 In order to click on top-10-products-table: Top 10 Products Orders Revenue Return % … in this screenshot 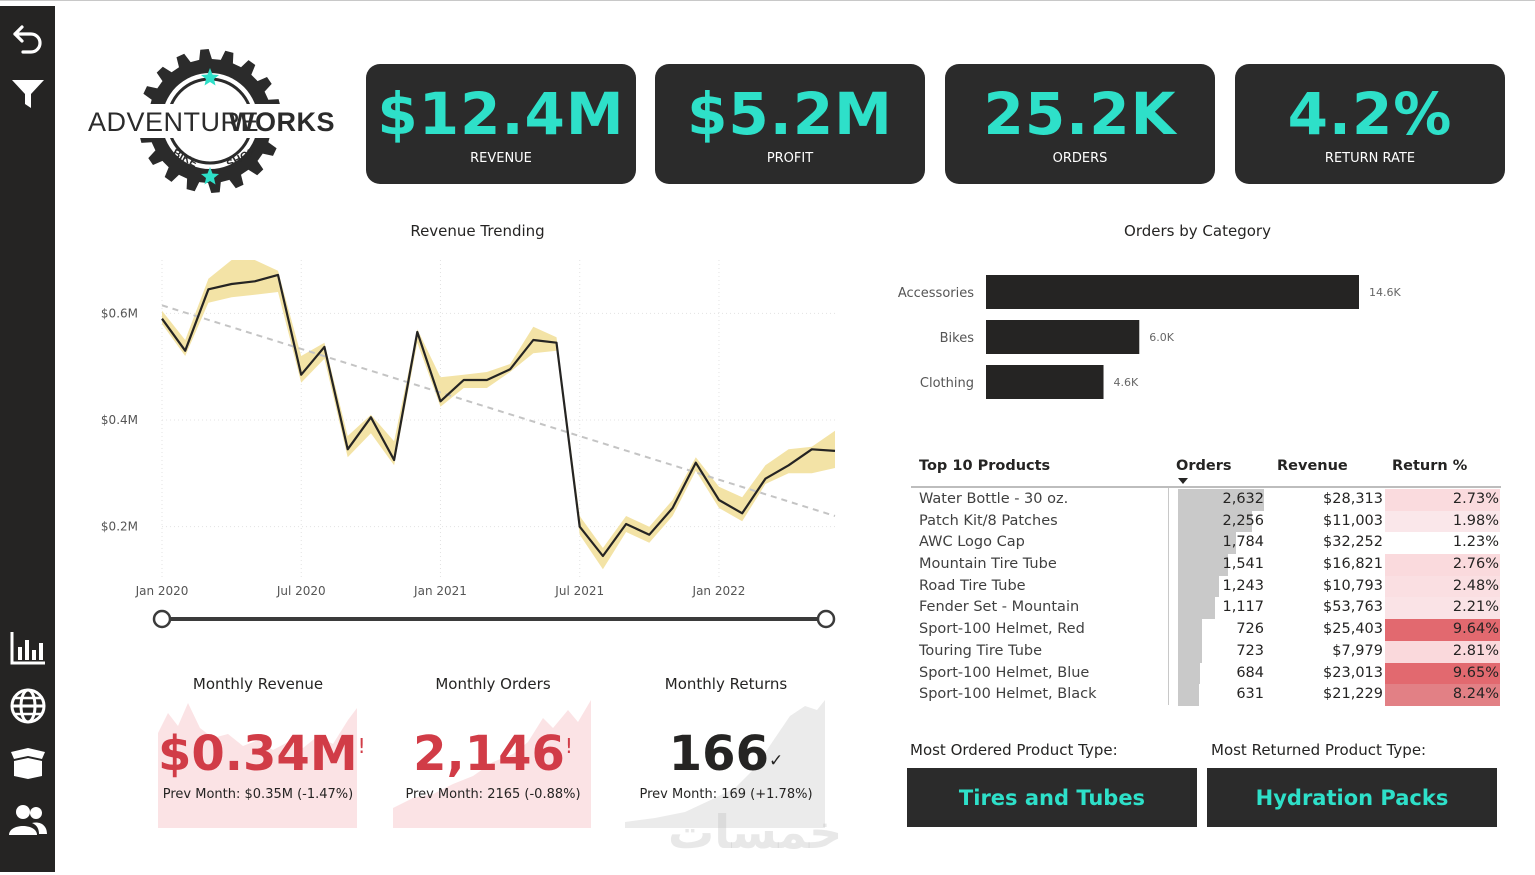, I will do `click(1206, 579)`.